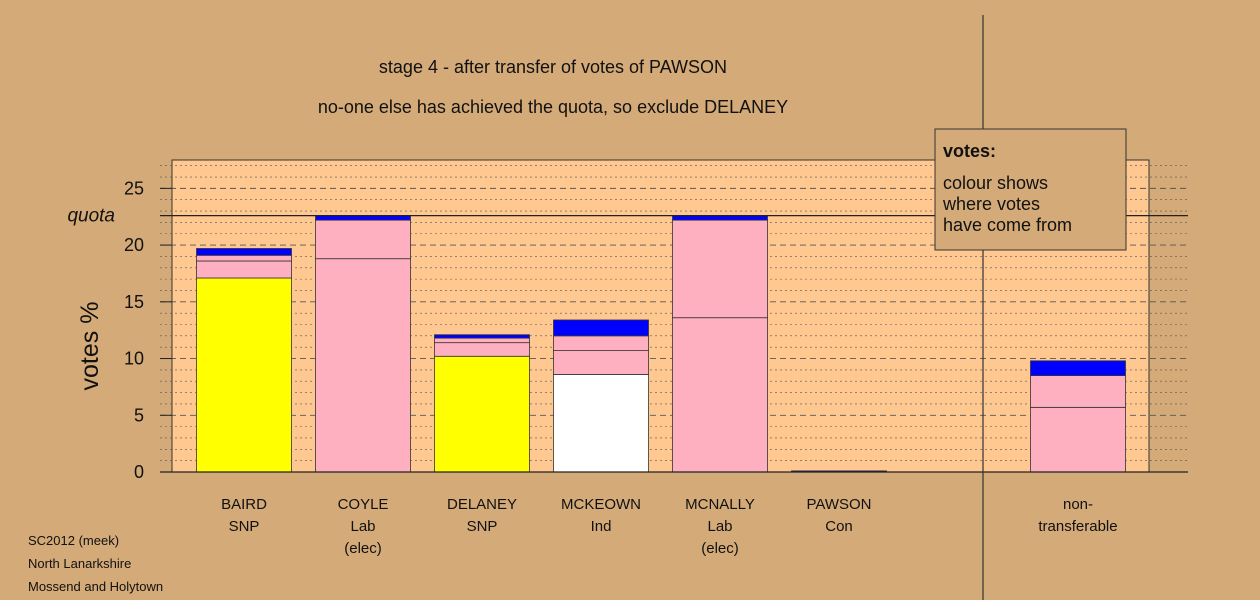 The width and height of the screenshot is (1260, 600). What do you see at coordinates (839, 526) in the screenshot?
I see `category-label-party: Con` at bounding box center [839, 526].